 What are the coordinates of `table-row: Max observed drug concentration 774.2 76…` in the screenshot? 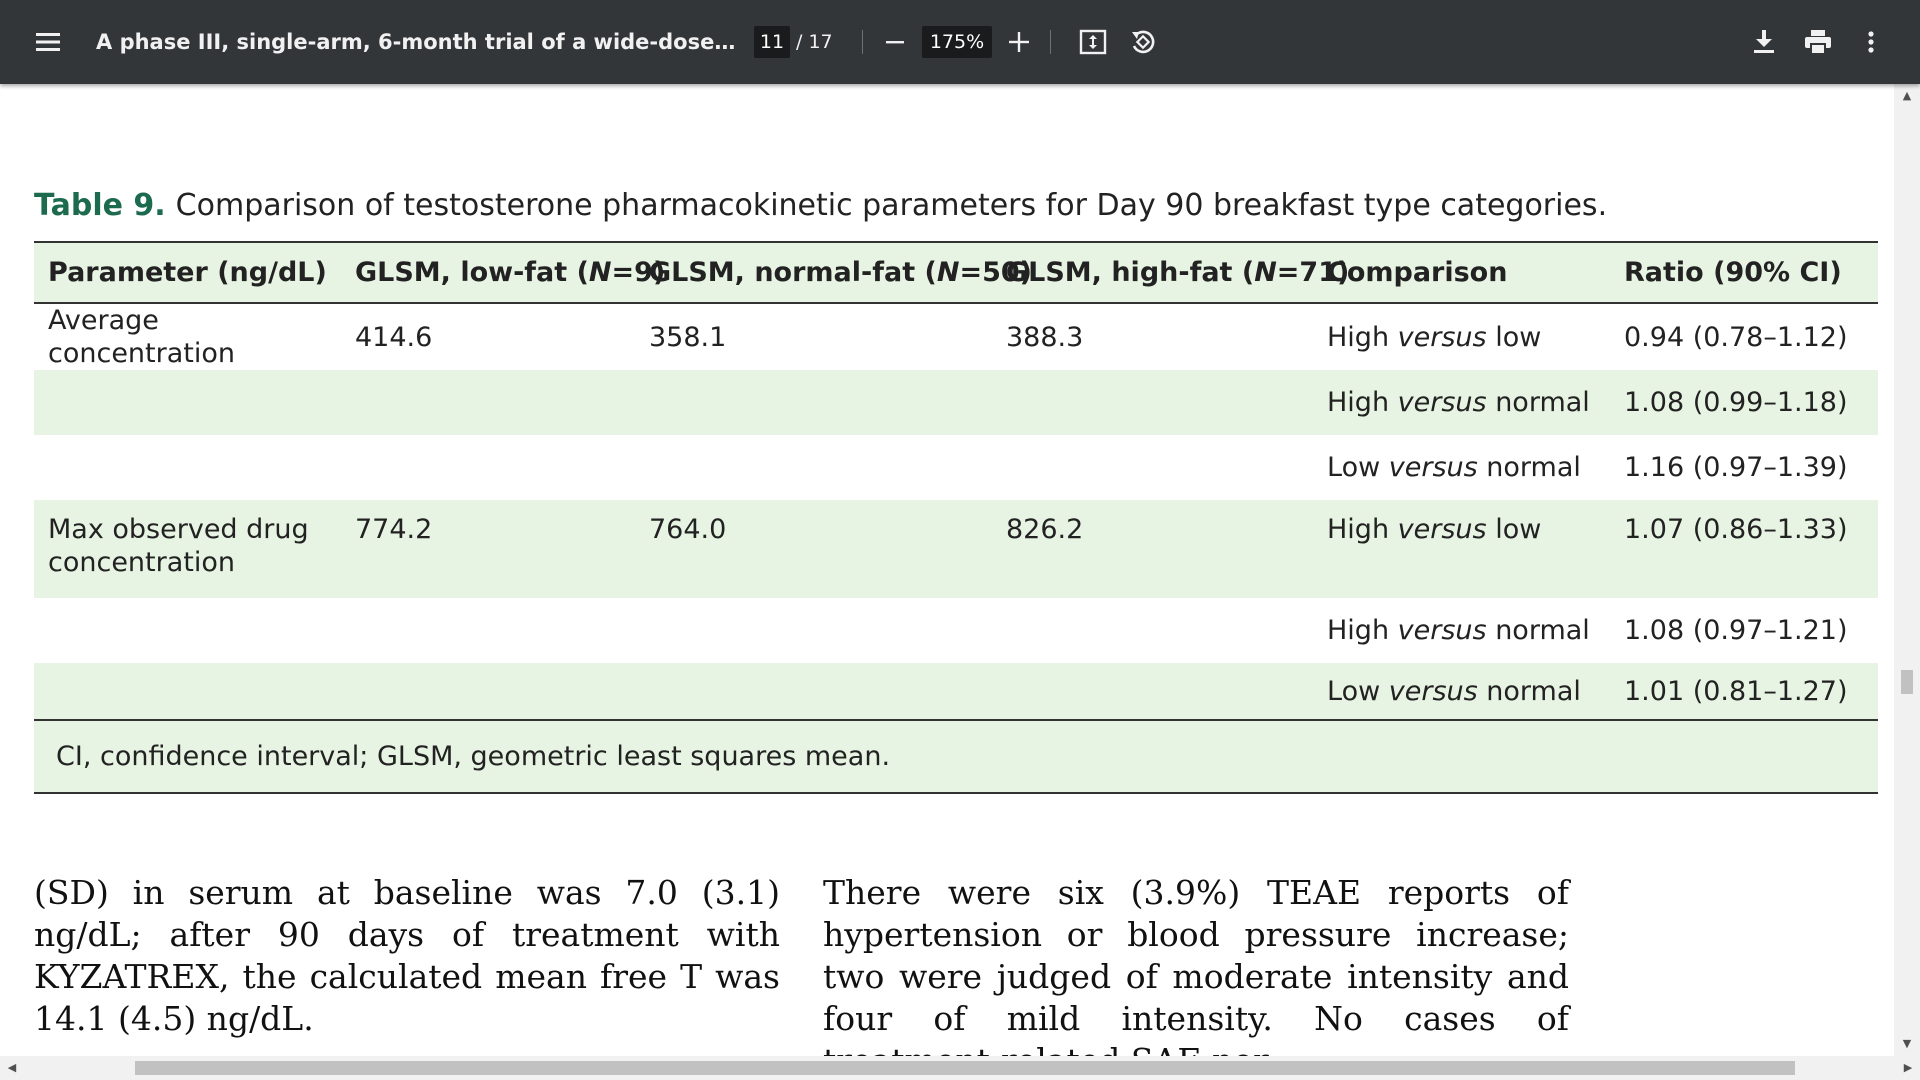 It's located at (956, 549).